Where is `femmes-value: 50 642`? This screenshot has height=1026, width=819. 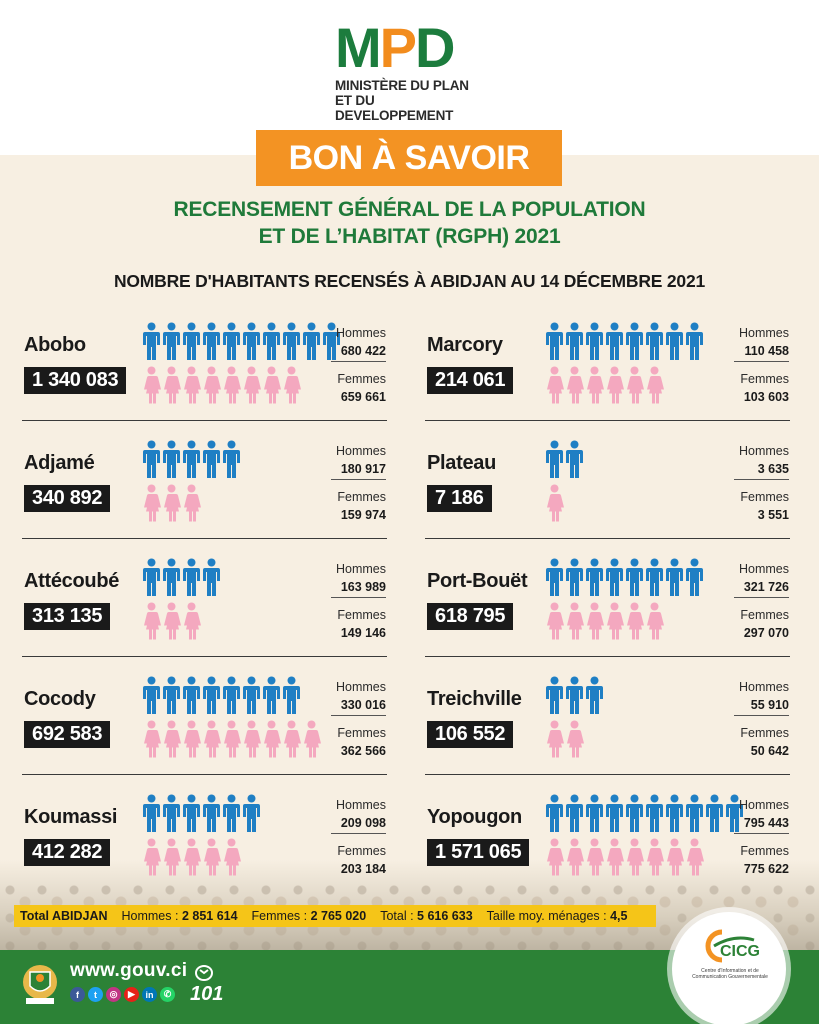
femmes-value: 50 642 is located at coordinates (769, 751).